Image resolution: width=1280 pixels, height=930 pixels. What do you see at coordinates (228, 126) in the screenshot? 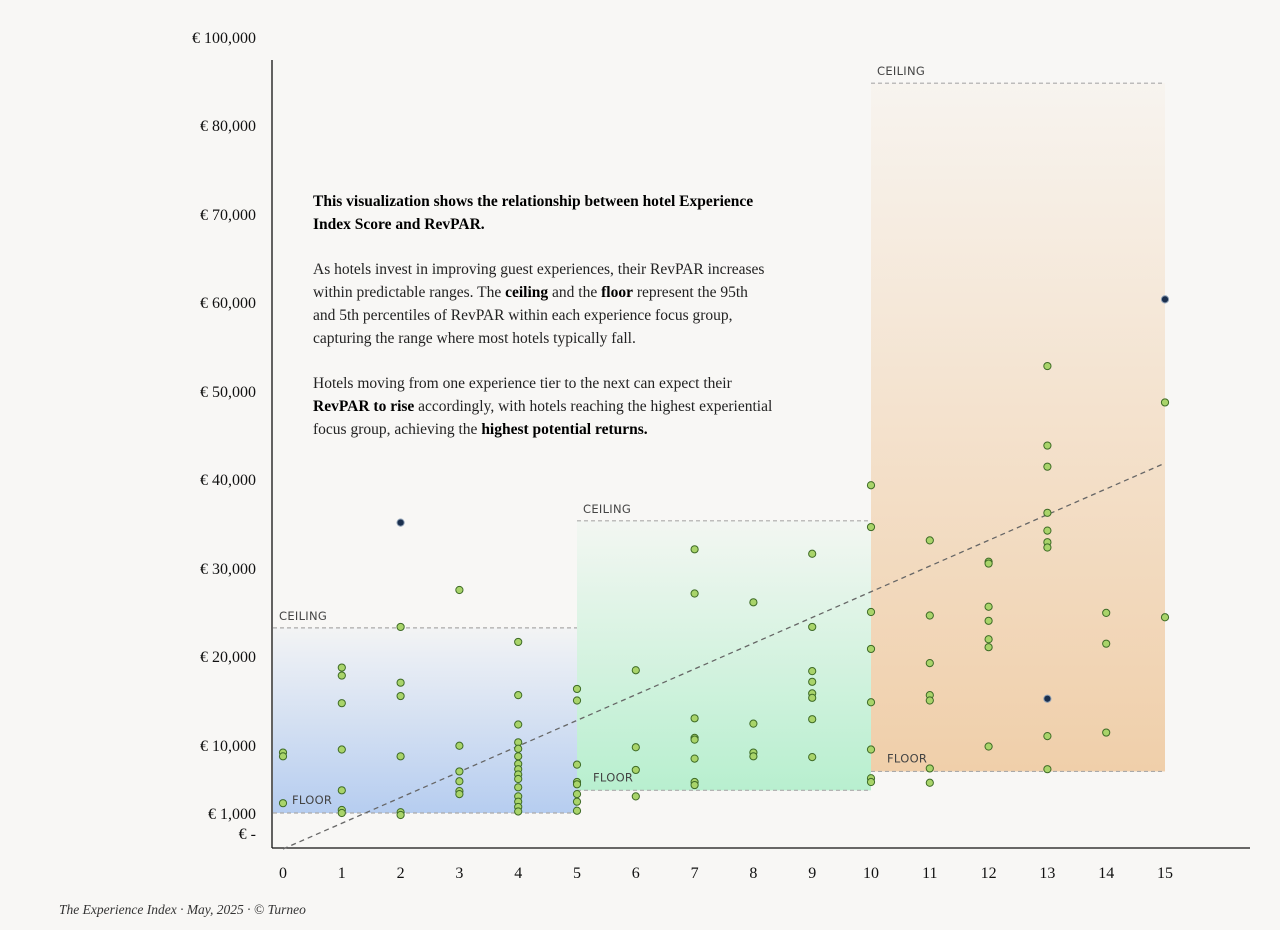
I see `y-tick-label: € 80,000` at bounding box center [228, 126].